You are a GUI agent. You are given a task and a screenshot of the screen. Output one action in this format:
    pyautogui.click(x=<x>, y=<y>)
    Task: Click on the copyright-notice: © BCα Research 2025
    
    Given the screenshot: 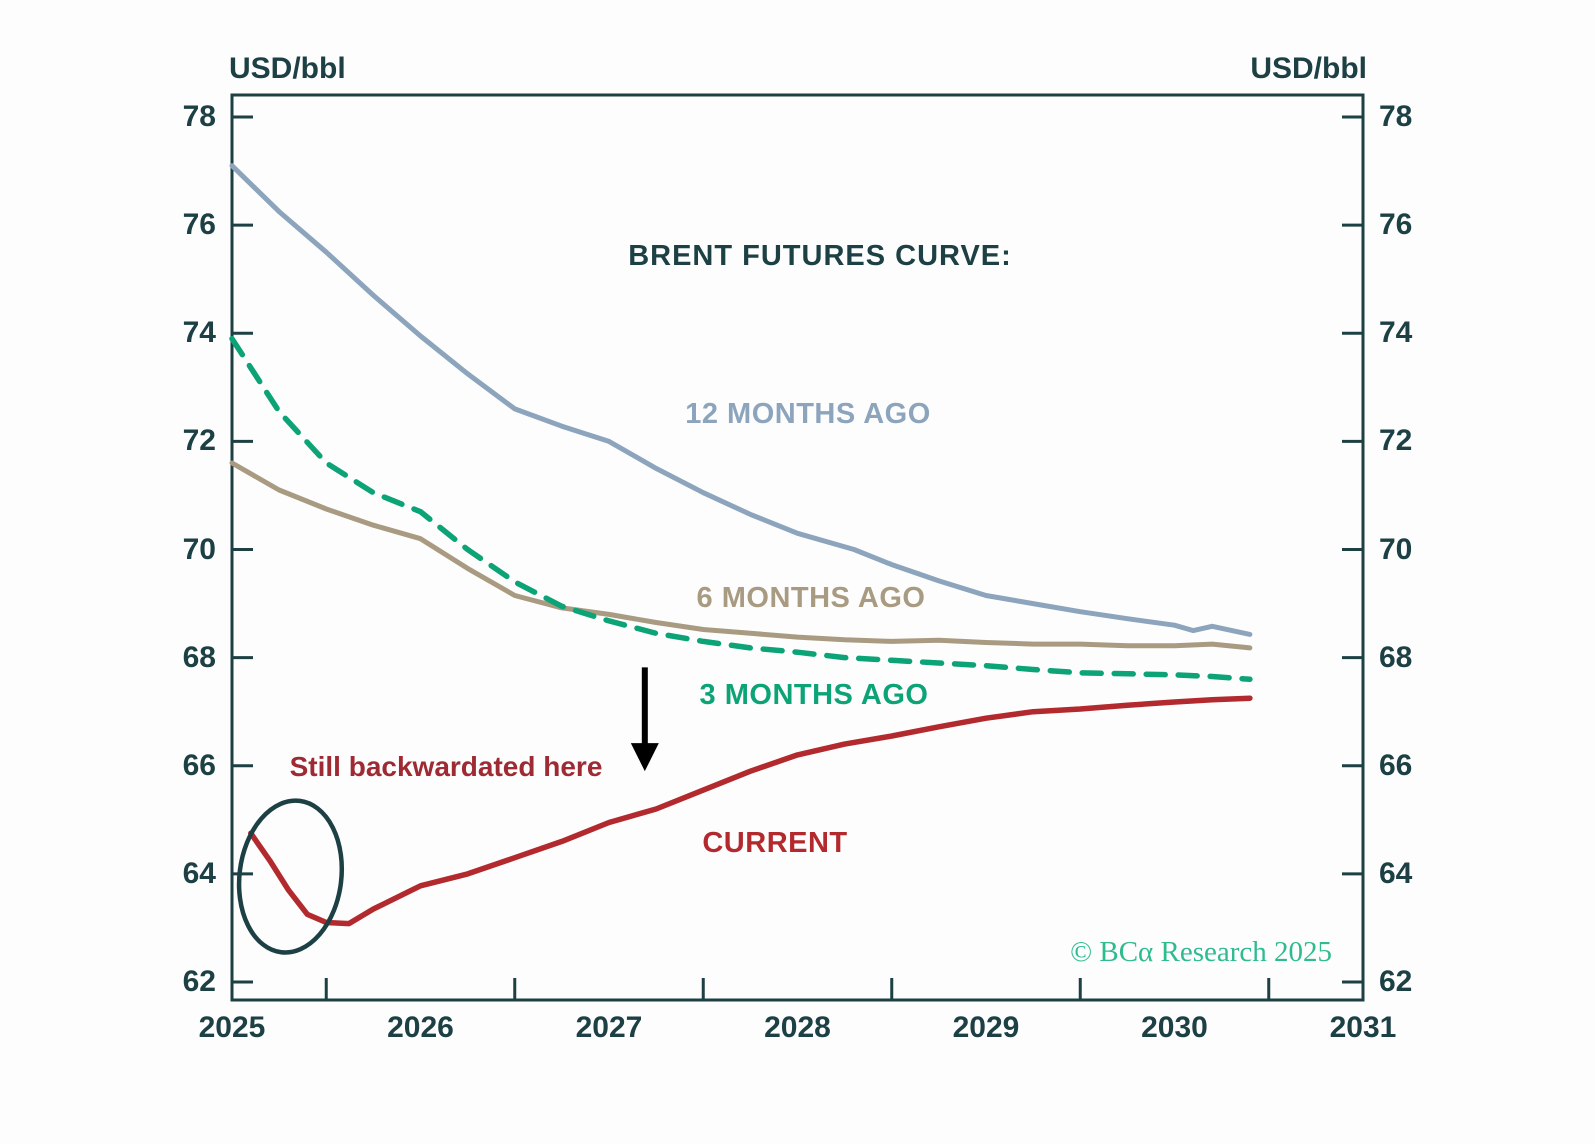 What is the action you would take?
    pyautogui.click(x=1201, y=952)
    